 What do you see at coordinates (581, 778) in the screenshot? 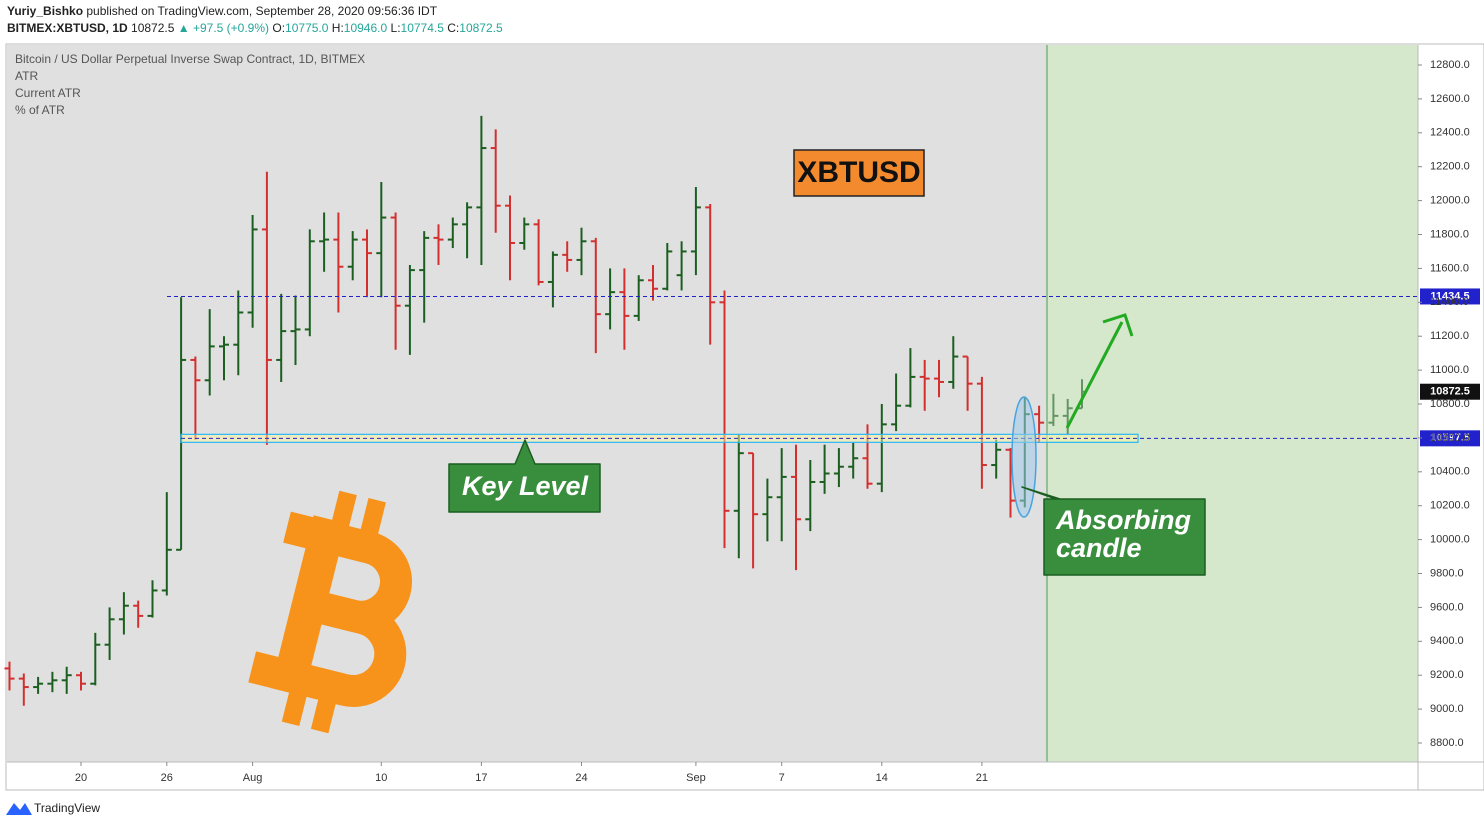
I see `x-tick-label: 24` at bounding box center [581, 778].